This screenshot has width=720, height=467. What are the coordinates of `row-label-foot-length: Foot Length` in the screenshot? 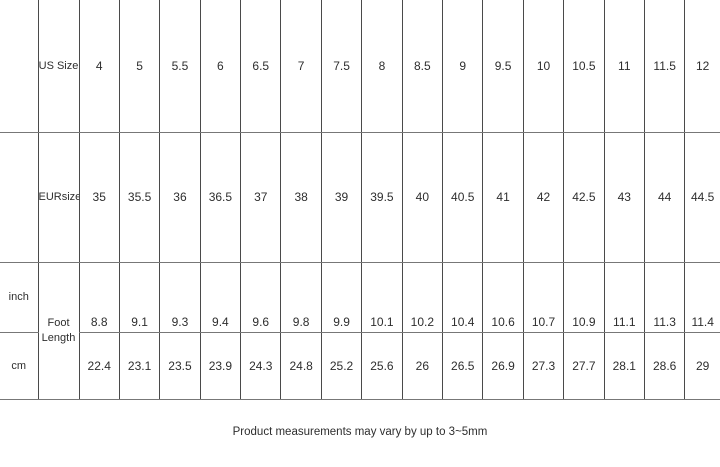 It's located at (58, 331).